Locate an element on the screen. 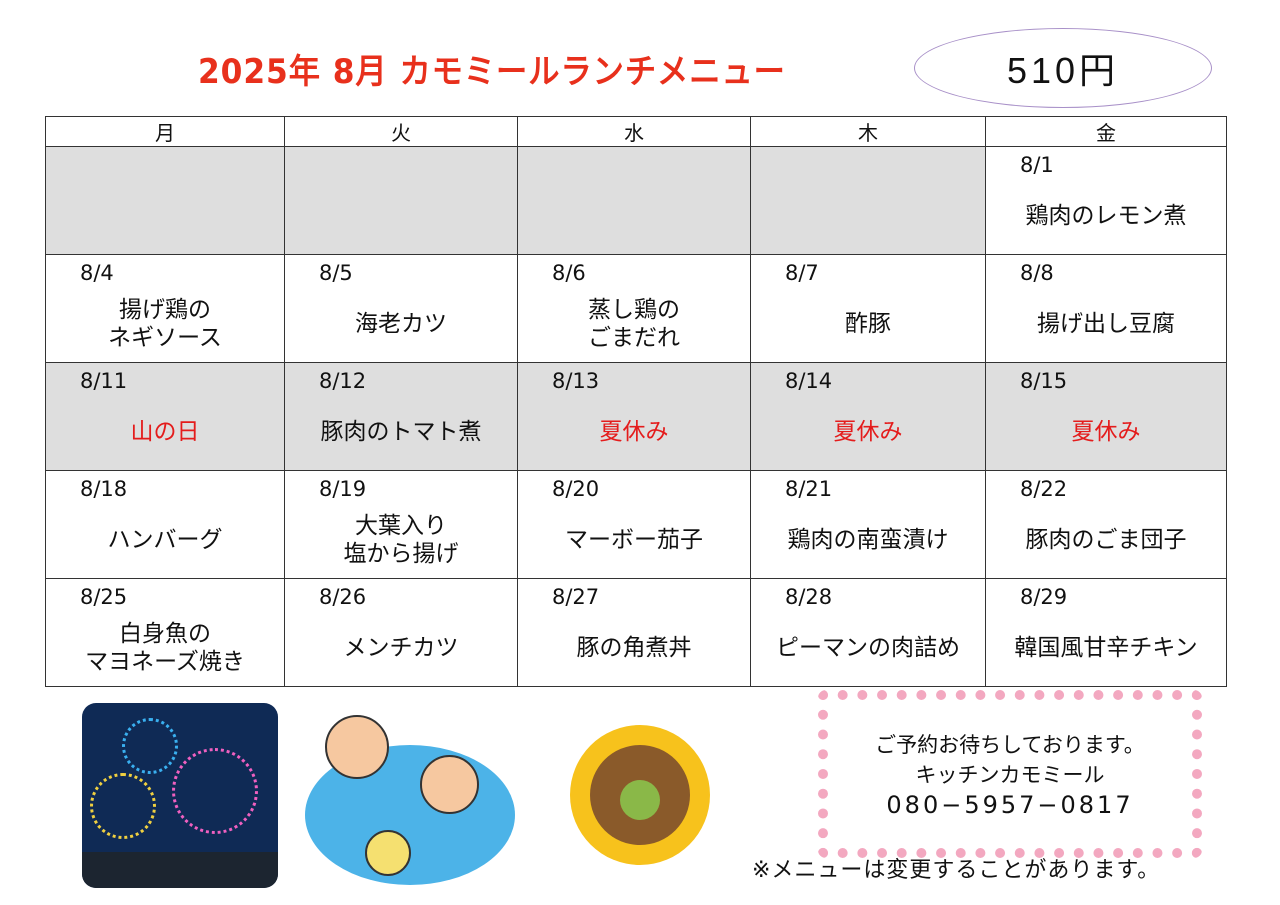  day-cell: 8/27 豚の角煮丼 is located at coordinates (634, 632).